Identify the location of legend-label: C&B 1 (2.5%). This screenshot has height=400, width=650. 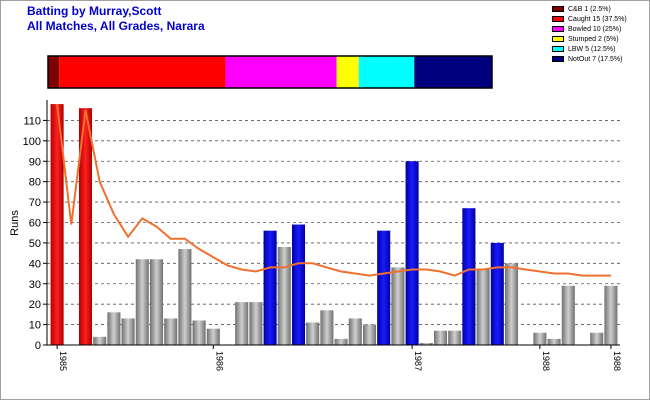
(589, 9).